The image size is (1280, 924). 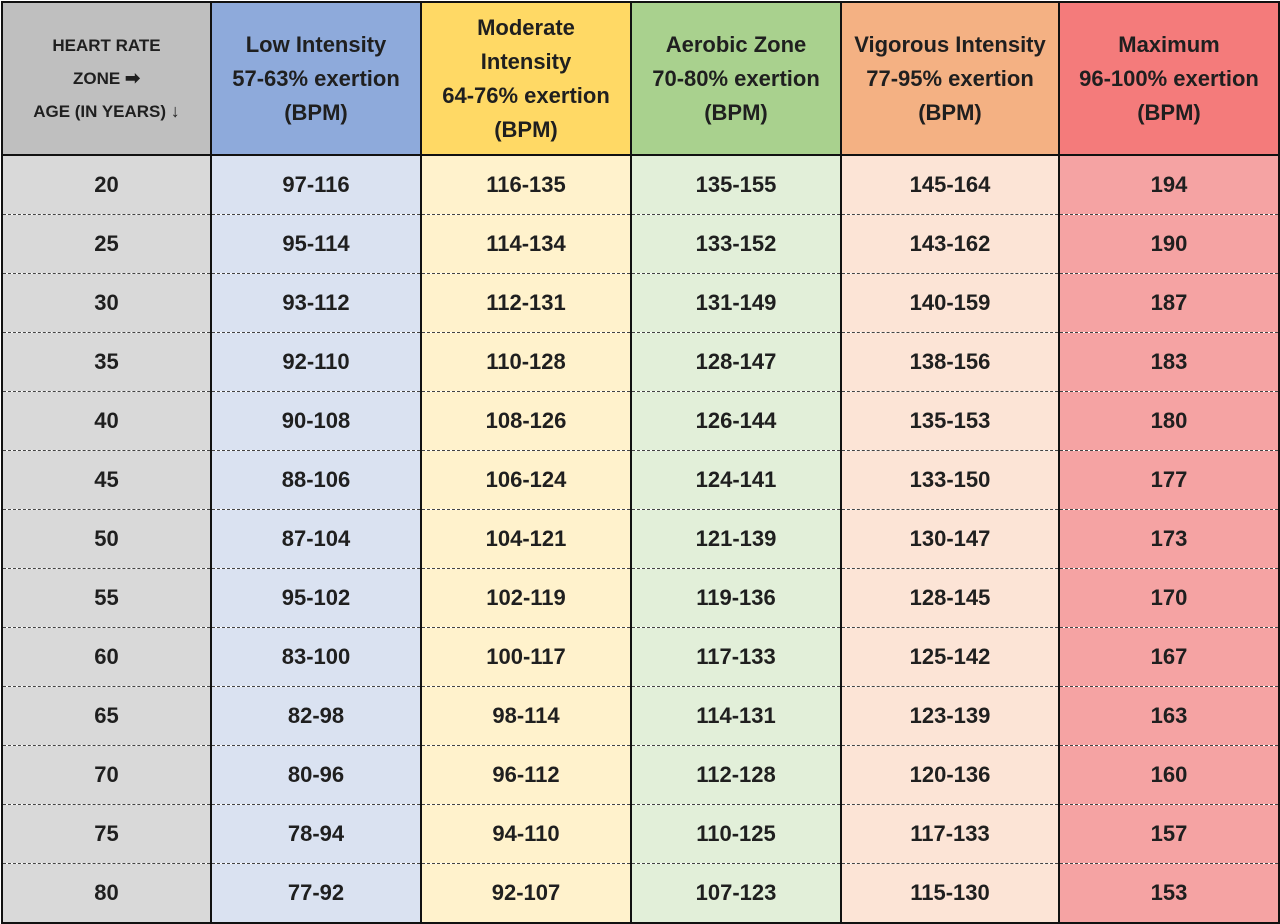 I want to click on header-low-unit: (BPM), so click(x=316, y=112).